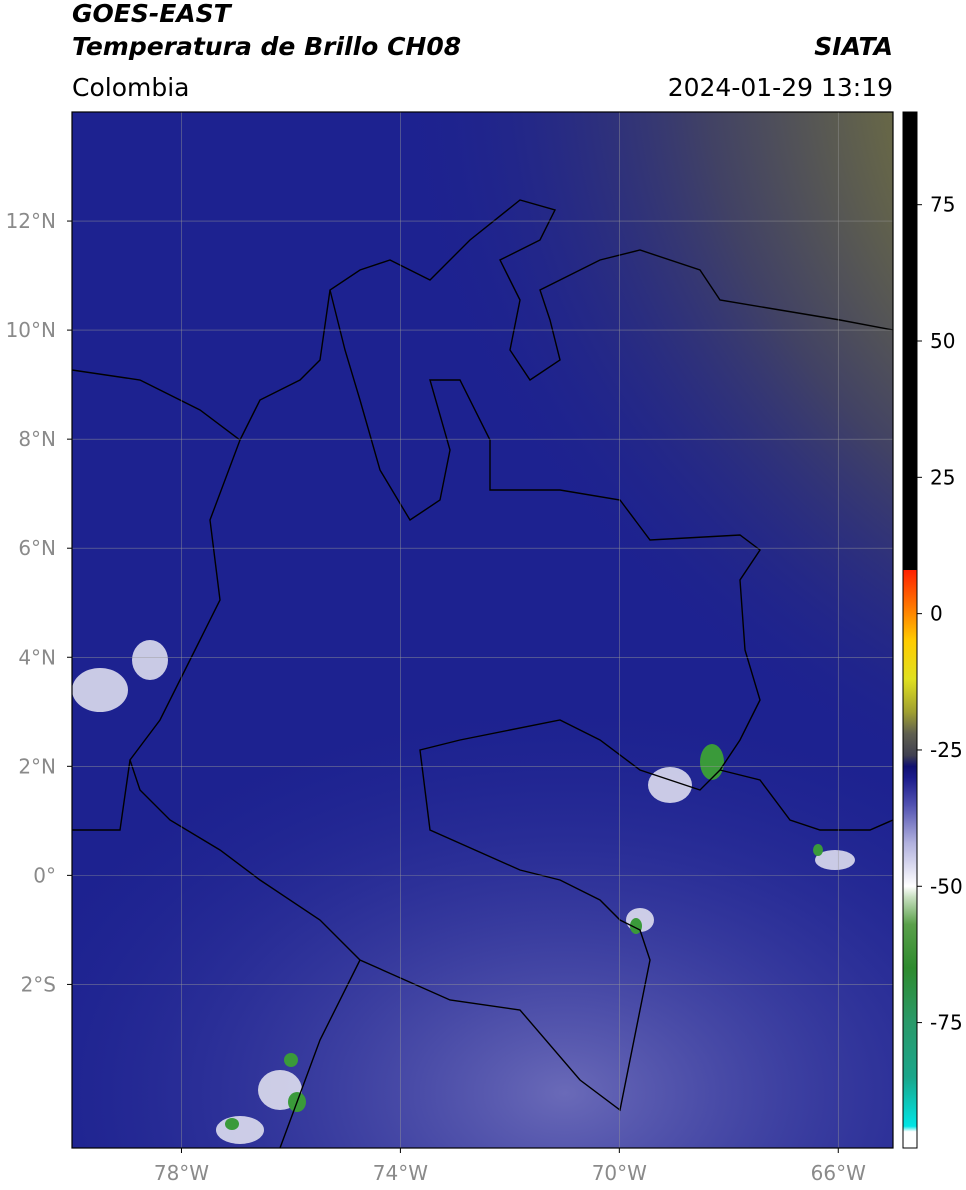 The height and width of the screenshot is (1190, 966). Describe the element at coordinates (946, 886) in the screenshot. I see `colorbar-tick-label: -50` at that location.